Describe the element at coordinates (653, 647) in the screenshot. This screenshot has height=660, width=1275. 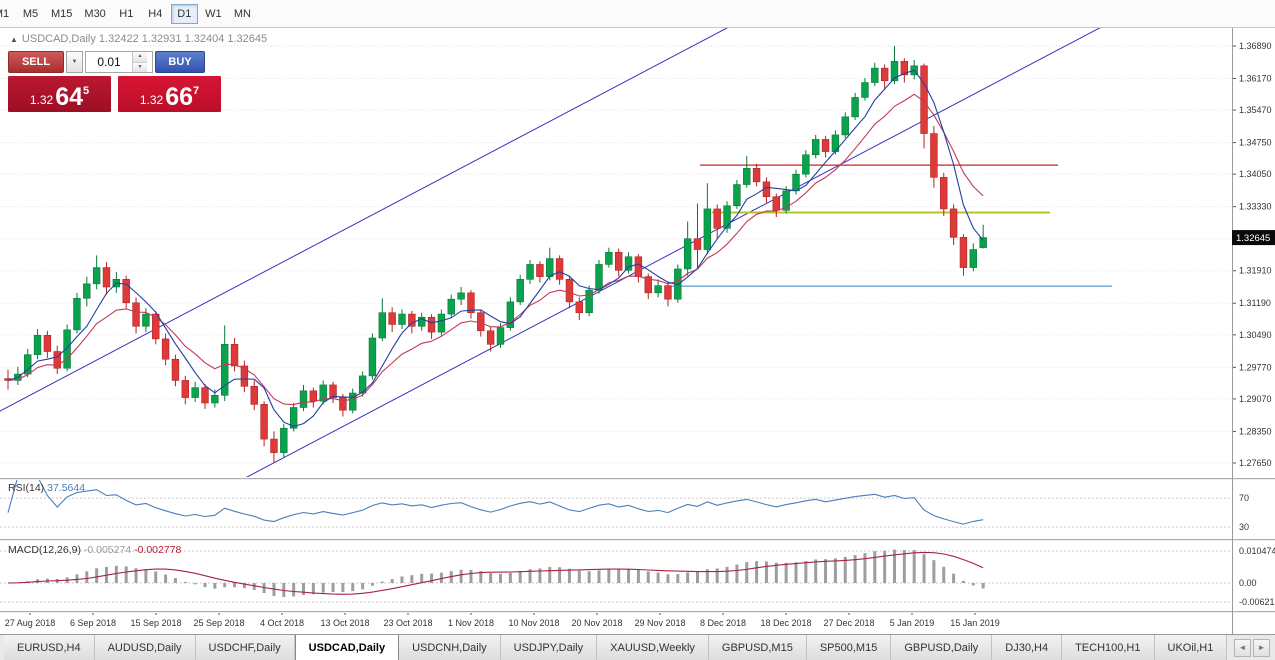
I see `chart-tab-xauusd-weekly: XAUUSD,Weekly` at that location.